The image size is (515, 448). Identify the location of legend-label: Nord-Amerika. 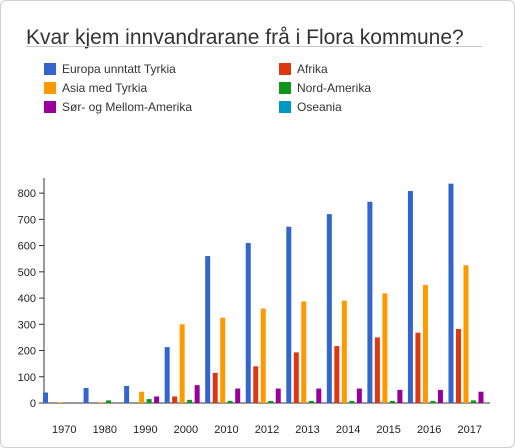
(334, 88).